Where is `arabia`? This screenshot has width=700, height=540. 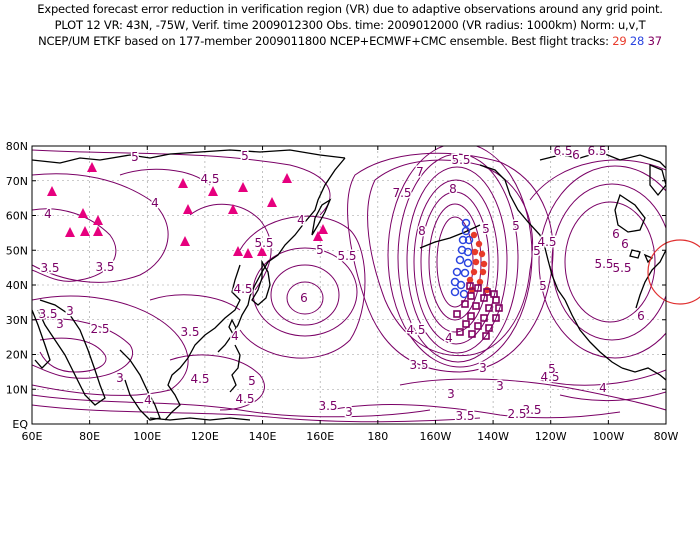 arabia is located at coordinates (41, 339).